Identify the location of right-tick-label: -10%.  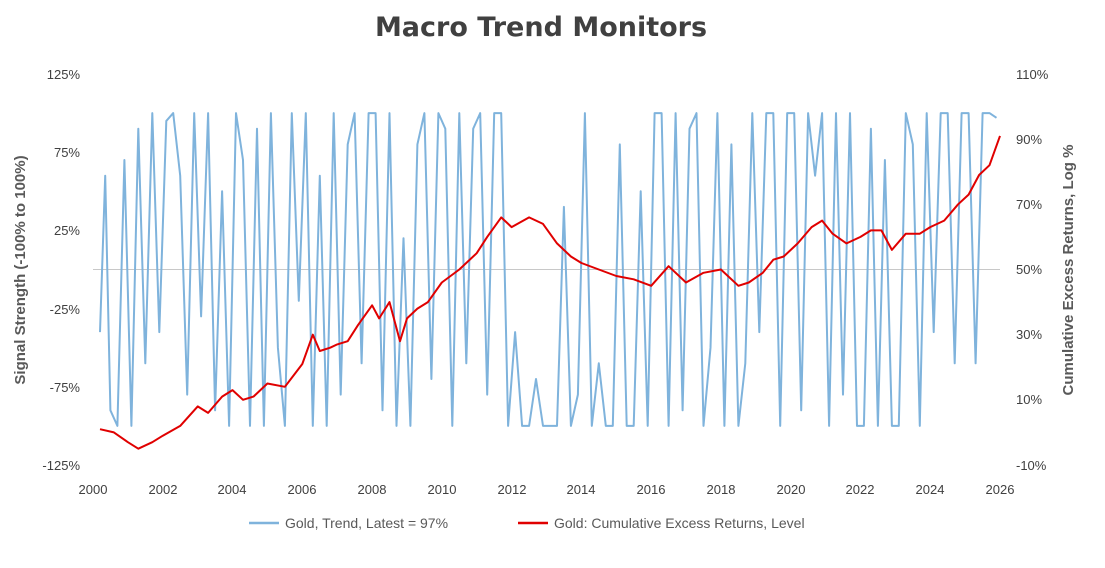
(1031, 465).